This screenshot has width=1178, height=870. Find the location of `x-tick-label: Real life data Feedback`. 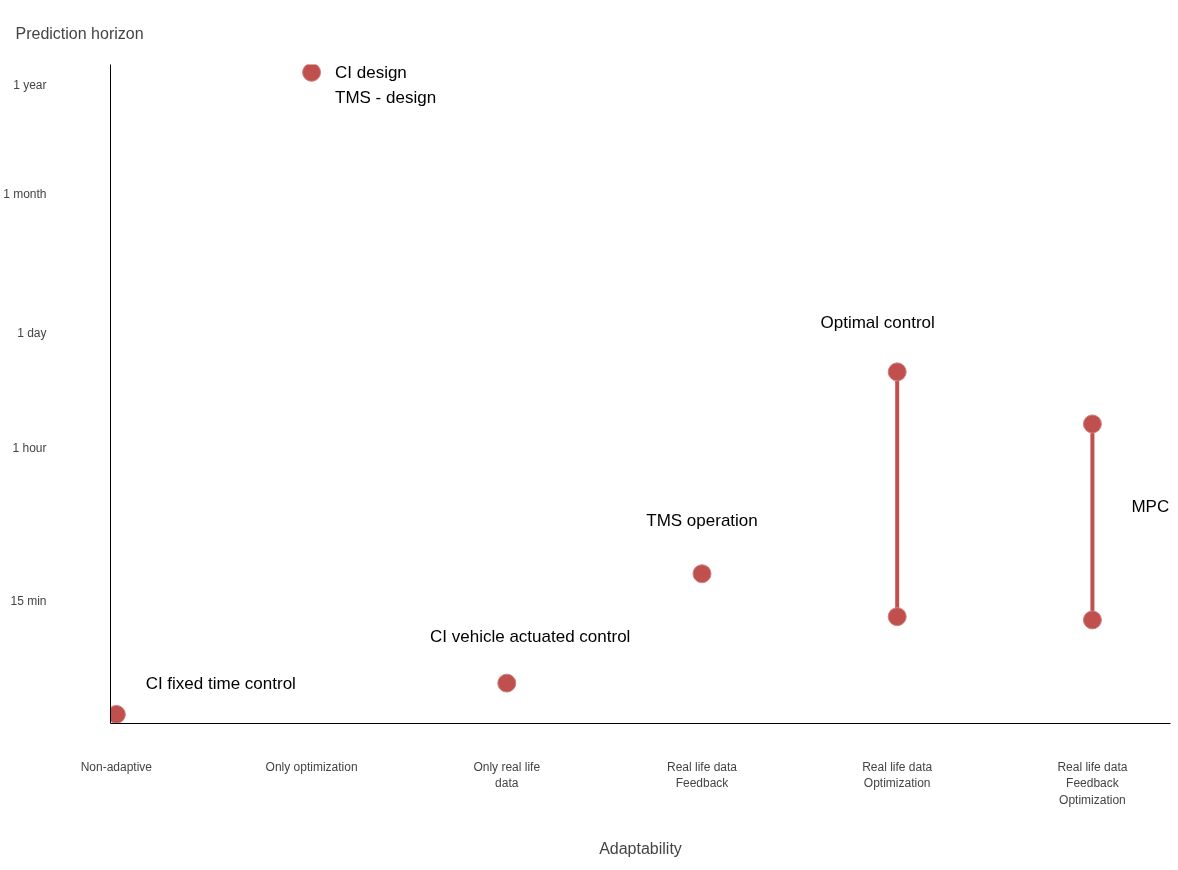

x-tick-label: Real life data Feedback is located at coordinates (702, 775).